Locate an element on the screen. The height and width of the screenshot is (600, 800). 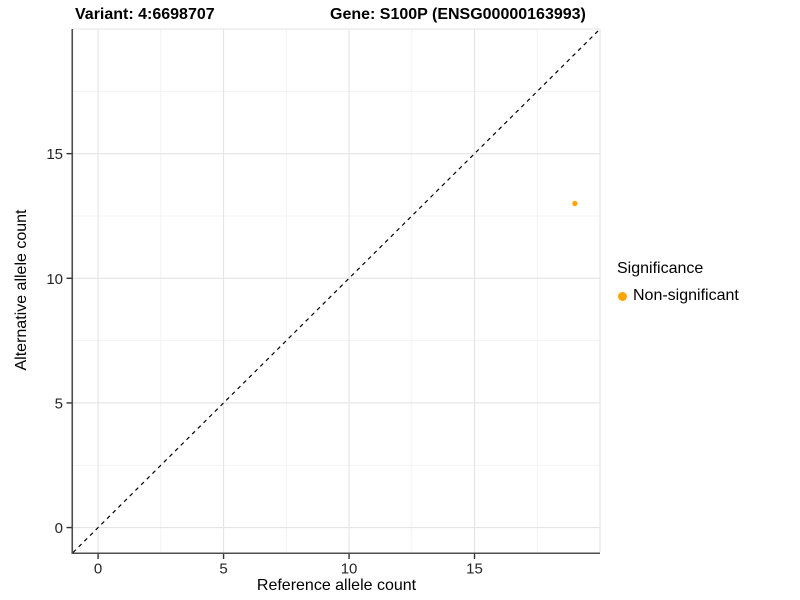
data-point is located at coordinates (575, 203).